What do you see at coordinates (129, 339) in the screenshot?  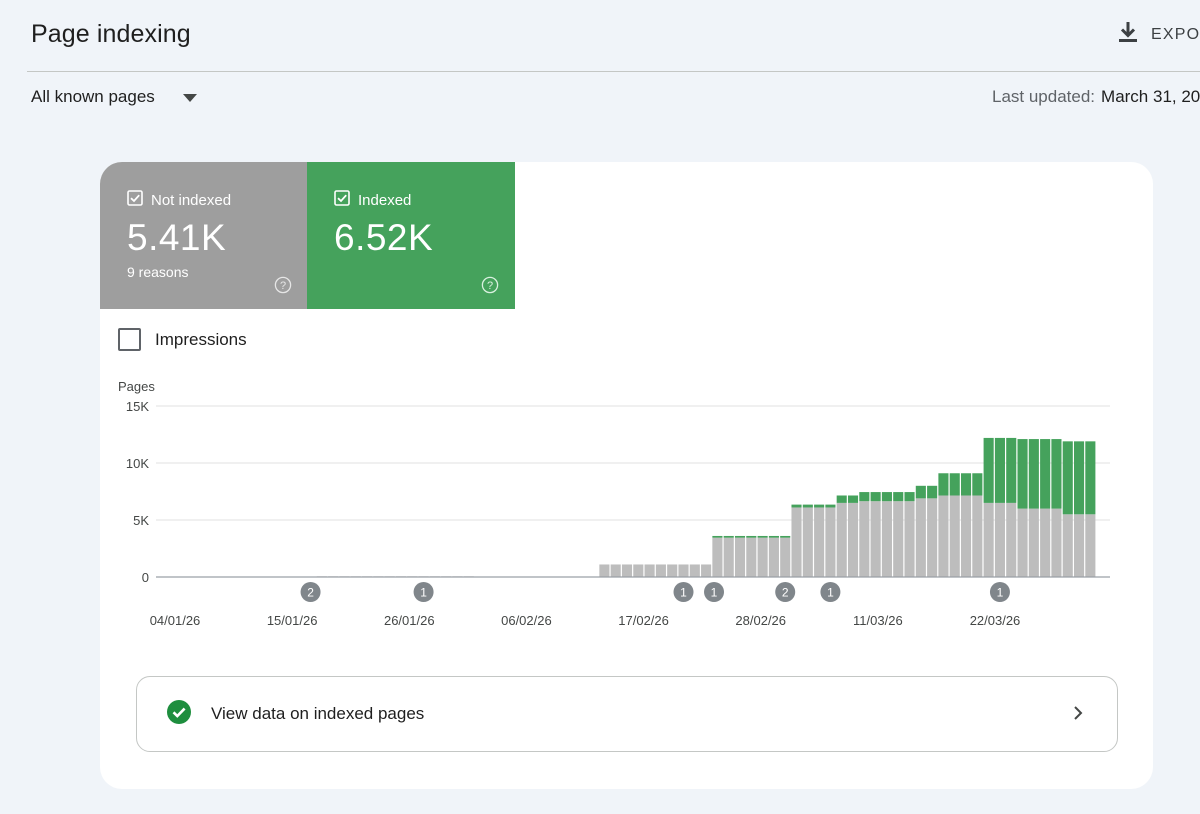 I see `impressions-checkbox` at bounding box center [129, 339].